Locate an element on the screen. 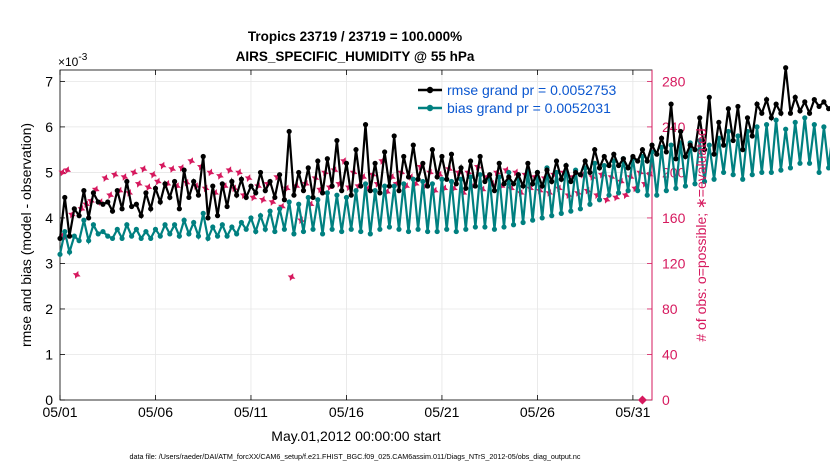  x-tick-label: 05/01 is located at coordinates (59, 412).